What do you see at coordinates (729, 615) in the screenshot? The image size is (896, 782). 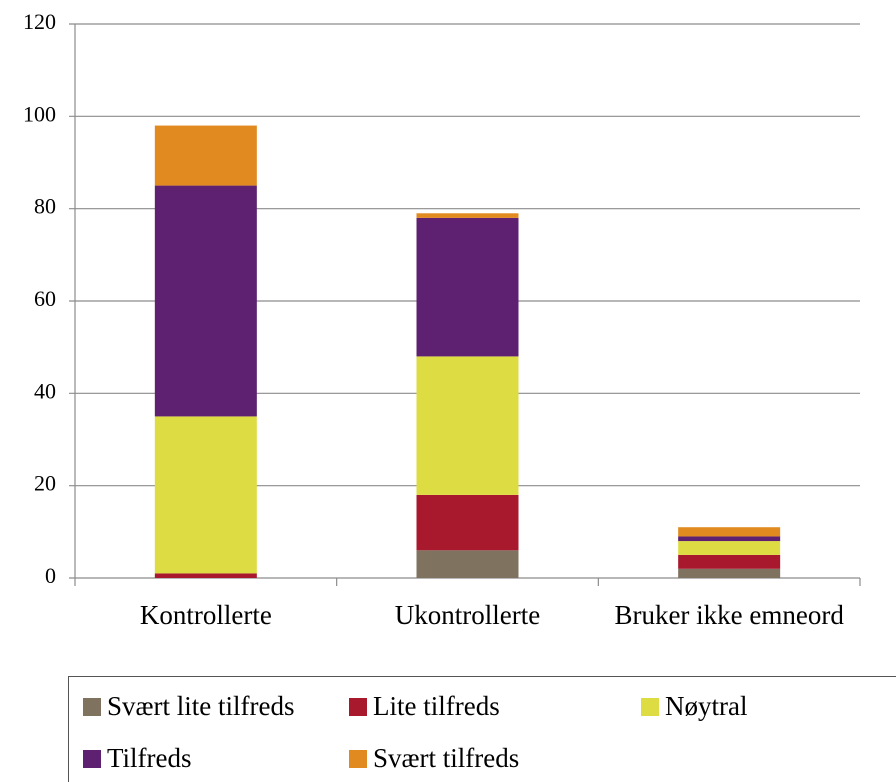 I see `x-tick-label: Bruker ikke emneord` at bounding box center [729, 615].